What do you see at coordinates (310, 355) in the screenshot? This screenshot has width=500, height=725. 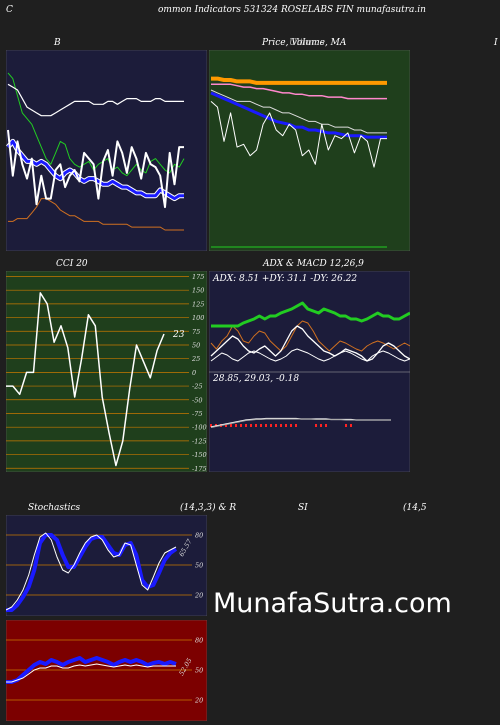 I see `adx-line` at bounding box center [310, 355].